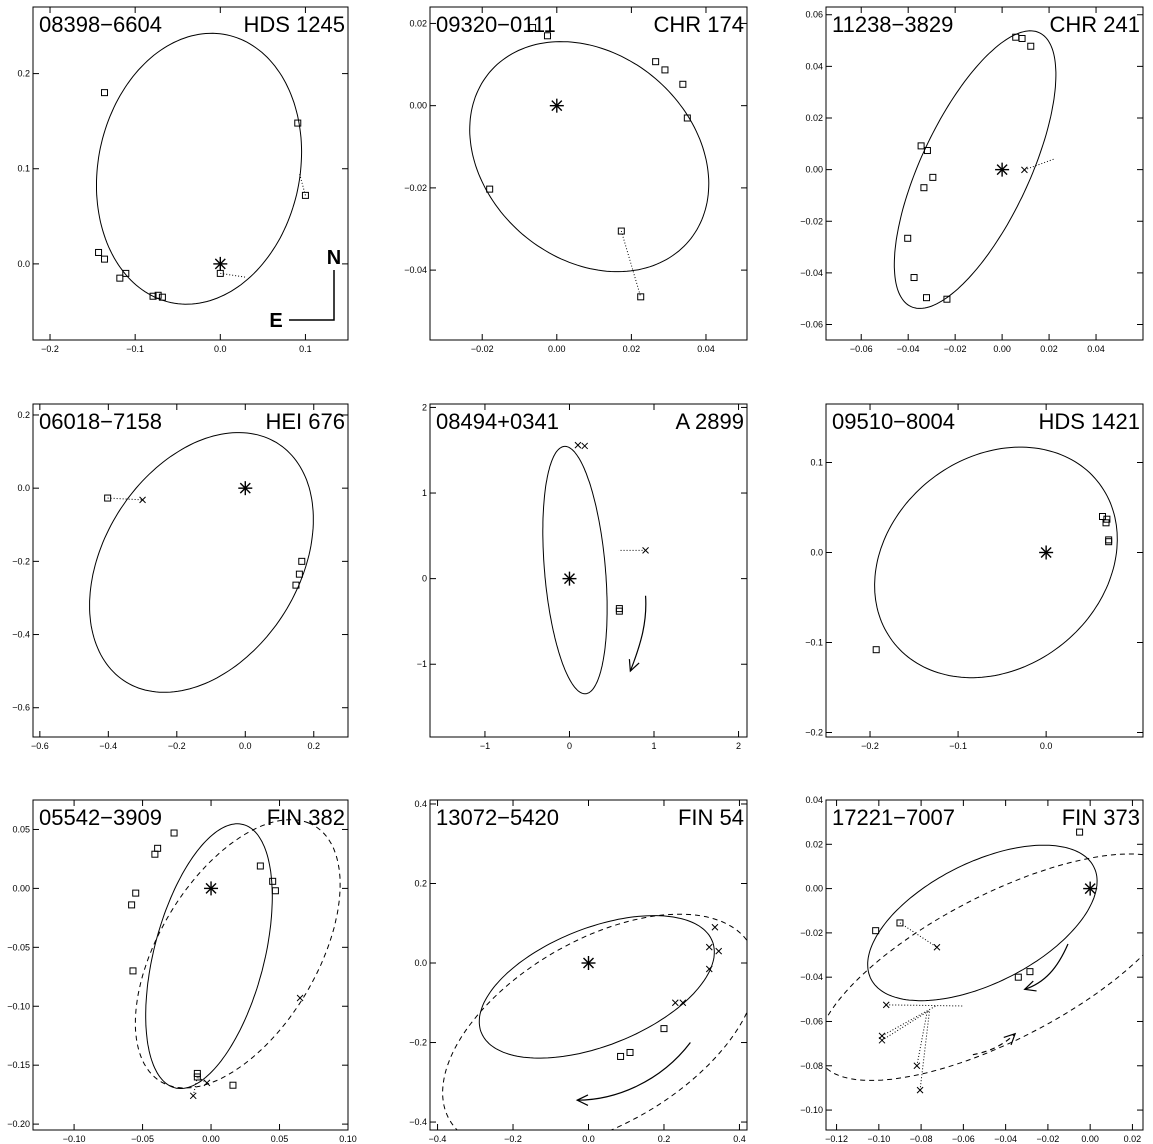 The image size is (1153, 1144). I want to click on y-tick-label: 0.4, so click(420, 804).